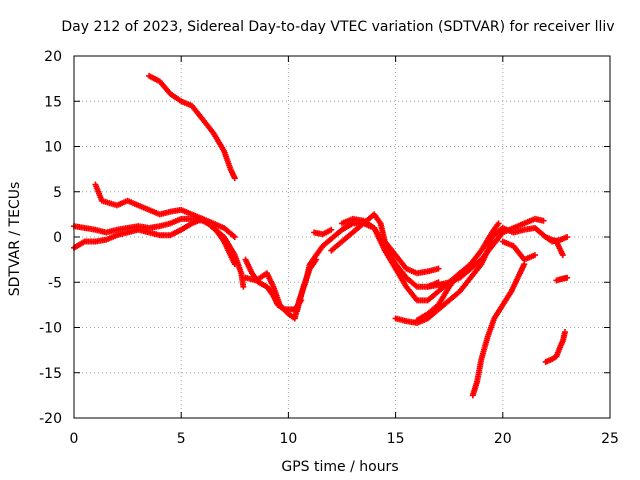 Image resolution: width=640 pixels, height=480 pixels. Describe the element at coordinates (50, 329) in the screenshot. I see `y-tick-label: -10` at that location.